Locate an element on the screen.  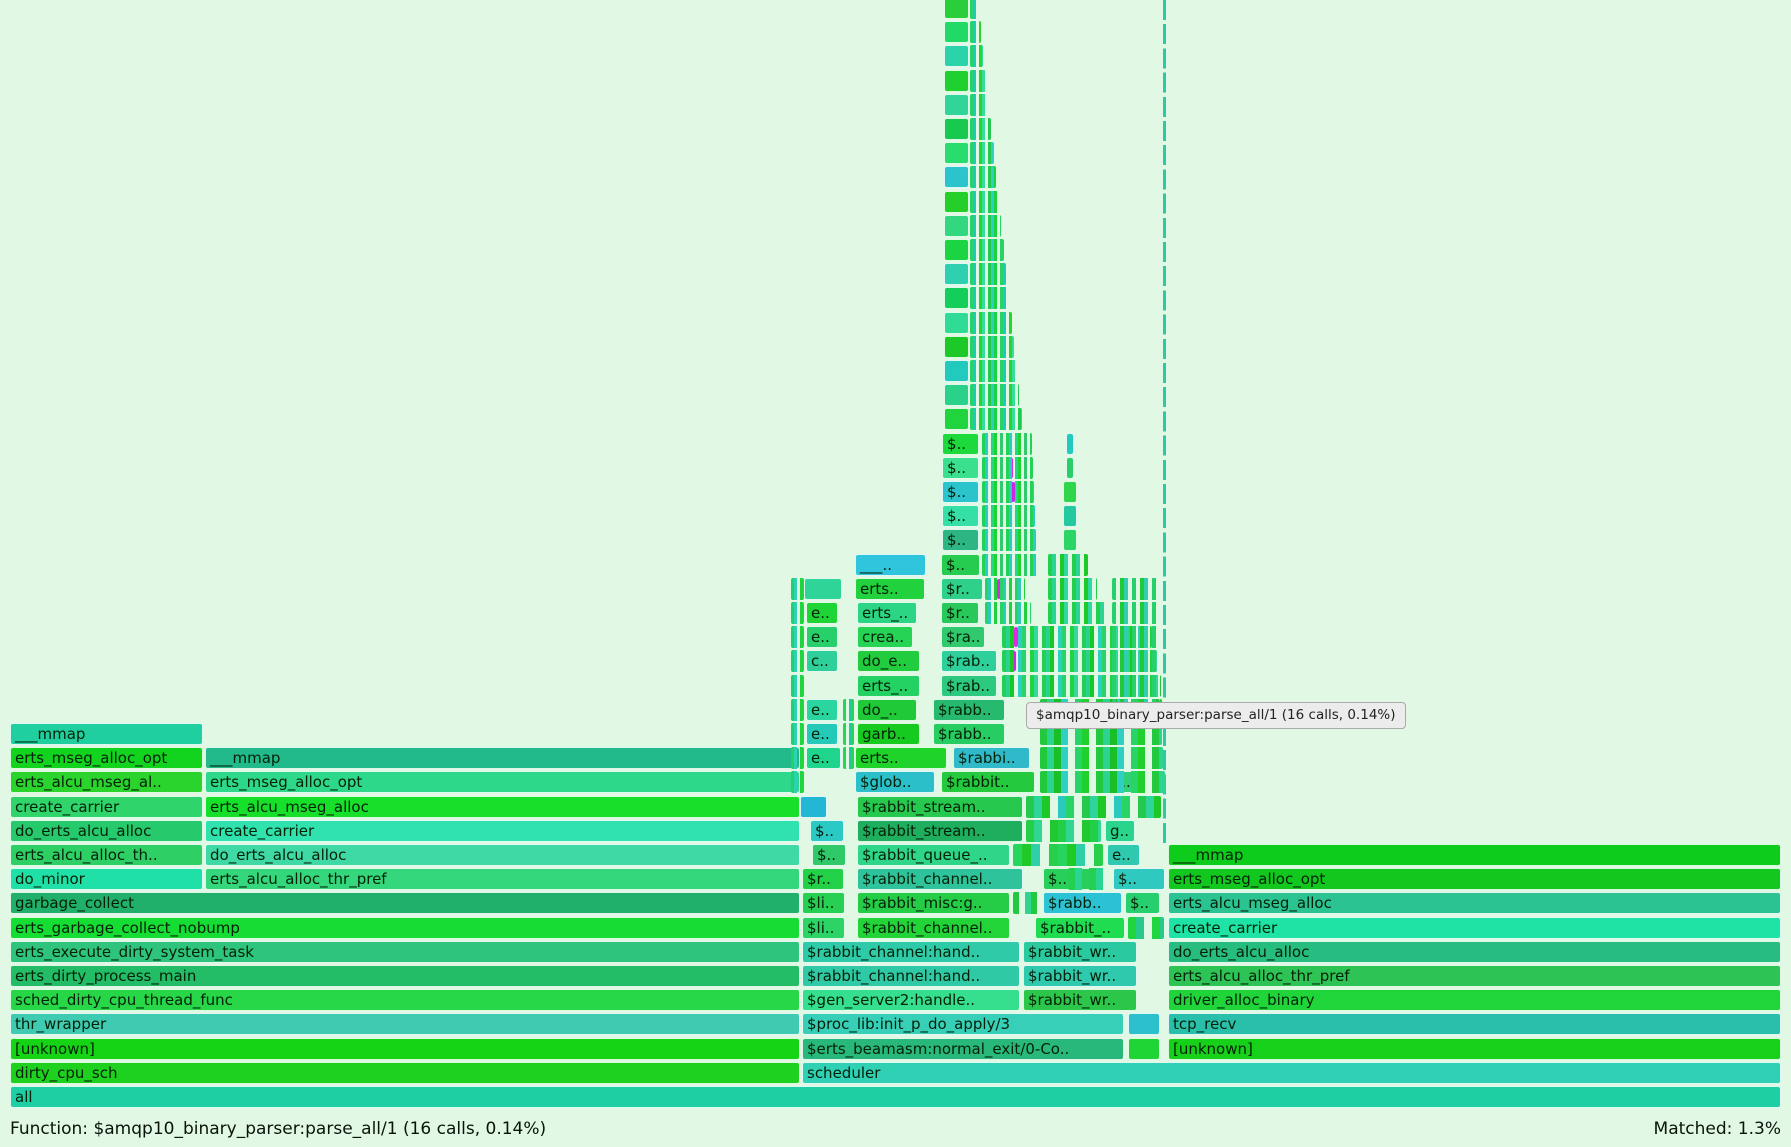
flame-frame: $rabbit_channel.. is located at coordinates (933, 927).